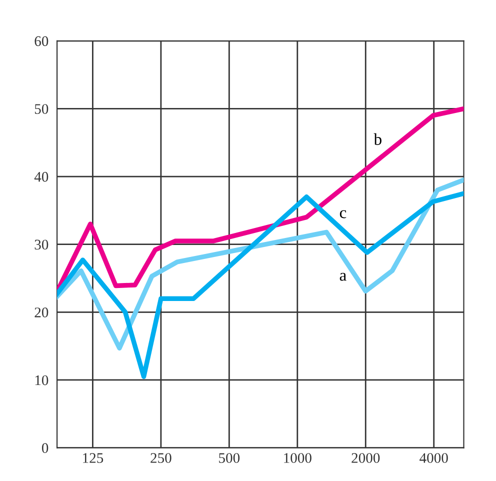 Image resolution: width=496 pixels, height=481 pixels. I want to click on y-tick-label: 60, so click(41, 41).